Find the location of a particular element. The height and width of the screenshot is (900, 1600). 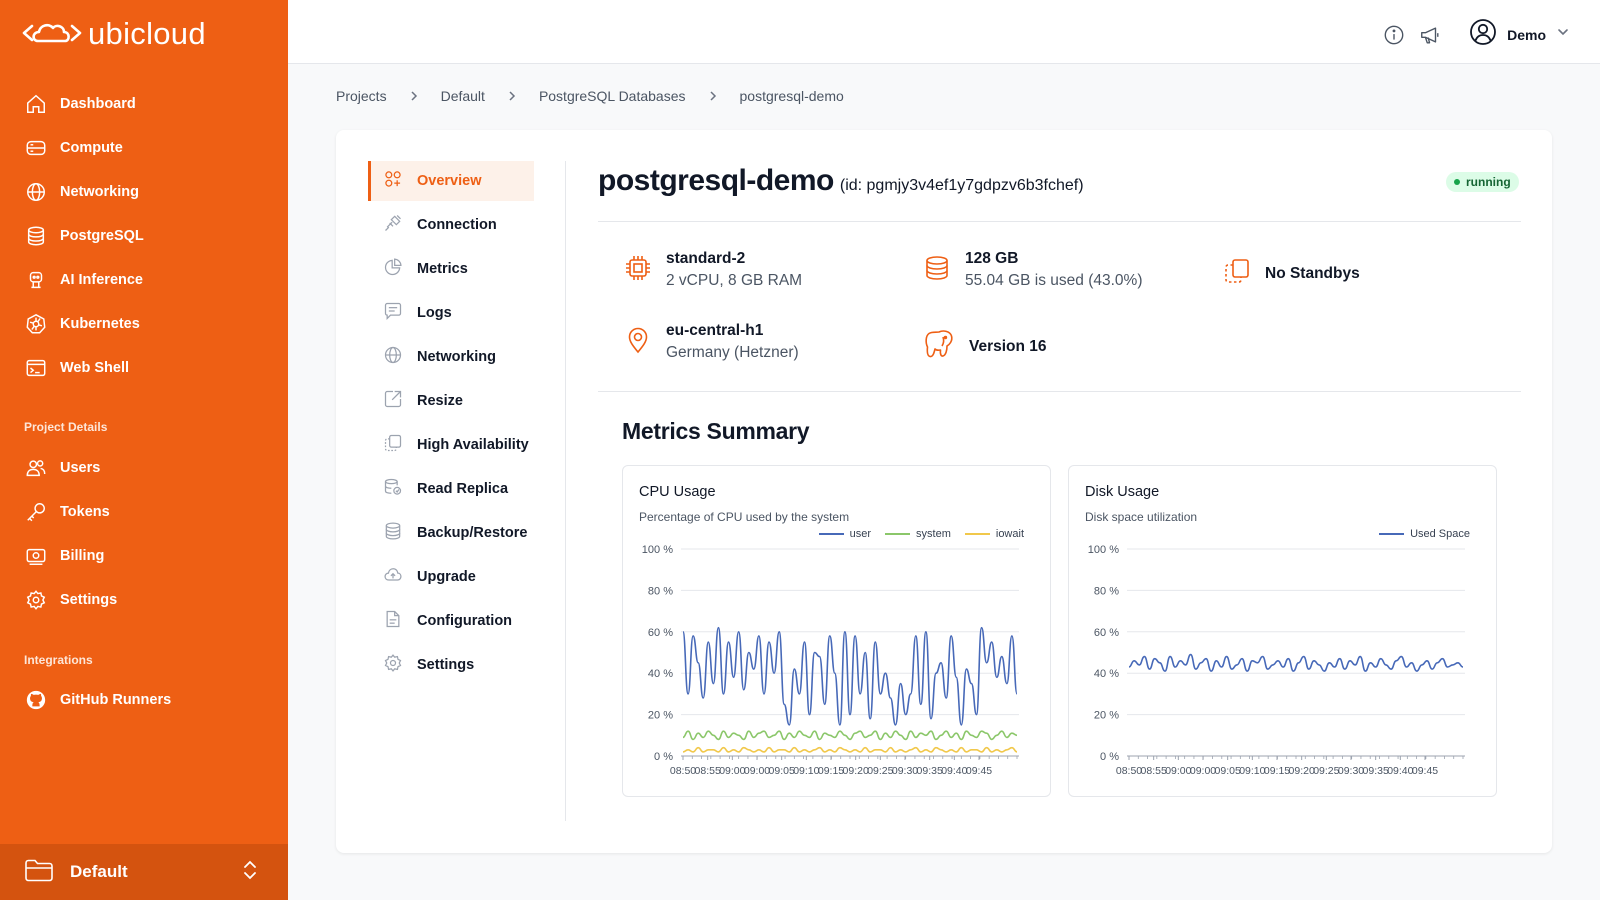

x-tick-label: 09:15 is located at coordinates (1277, 771).